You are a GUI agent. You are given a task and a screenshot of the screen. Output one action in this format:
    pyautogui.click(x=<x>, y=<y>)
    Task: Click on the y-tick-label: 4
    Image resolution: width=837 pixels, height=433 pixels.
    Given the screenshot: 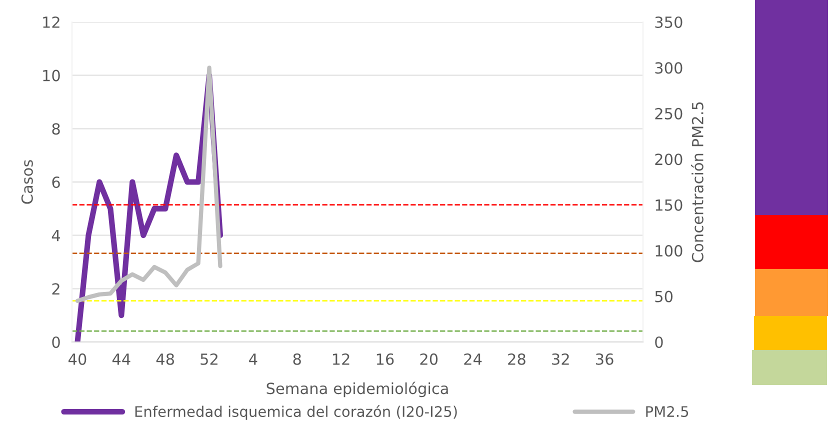 What is the action you would take?
    pyautogui.click(x=56, y=236)
    